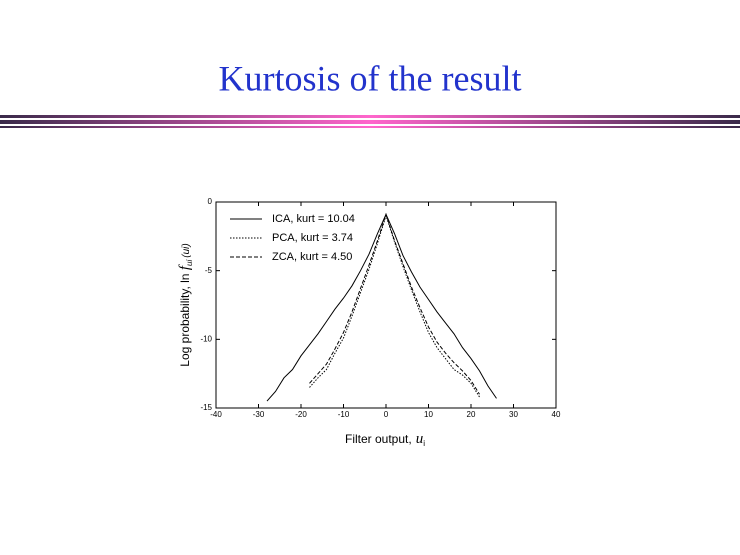 This screenshot has width=740, height=555. I want to click on legend-label: PCA, kurt = 3.74, so click(312, 238).